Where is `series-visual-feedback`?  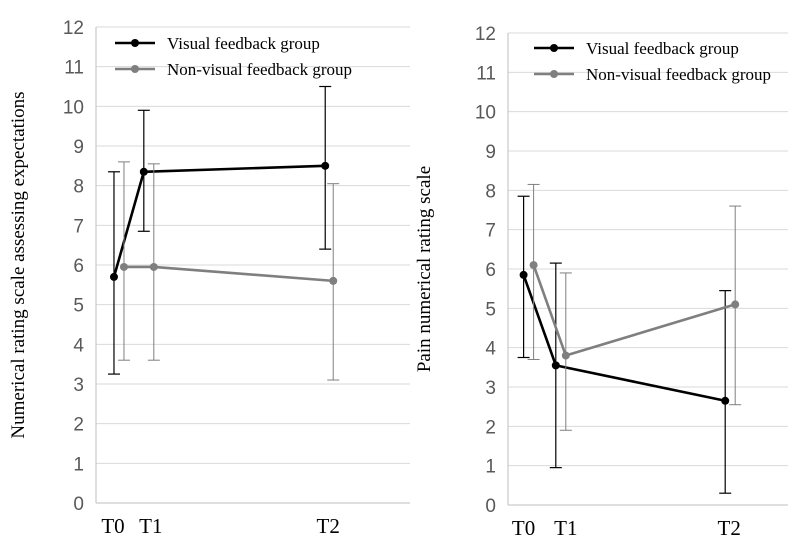 series-visual-feedback is located at coordinates (624, 344).